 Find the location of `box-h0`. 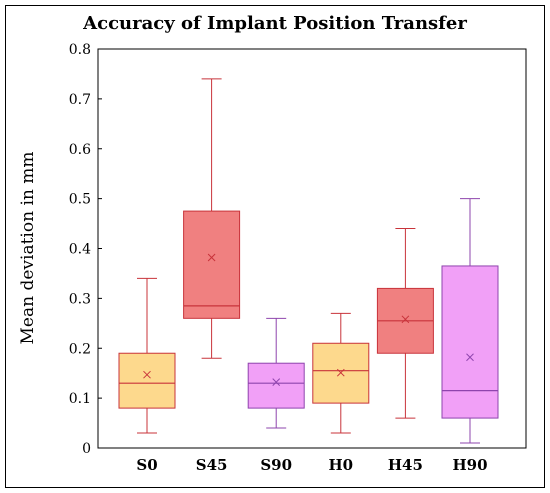

box-h0 is located at coordinates (341, 373).